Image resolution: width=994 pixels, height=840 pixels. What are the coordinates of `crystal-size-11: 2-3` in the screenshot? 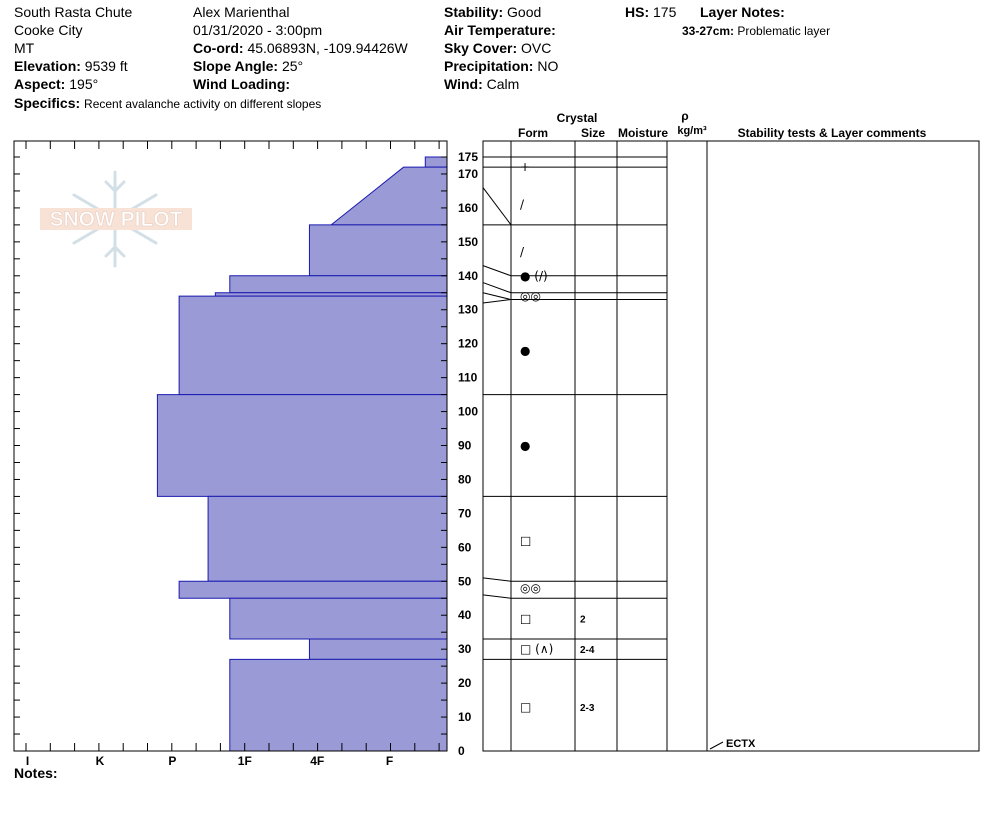 It's located at (587, 708).